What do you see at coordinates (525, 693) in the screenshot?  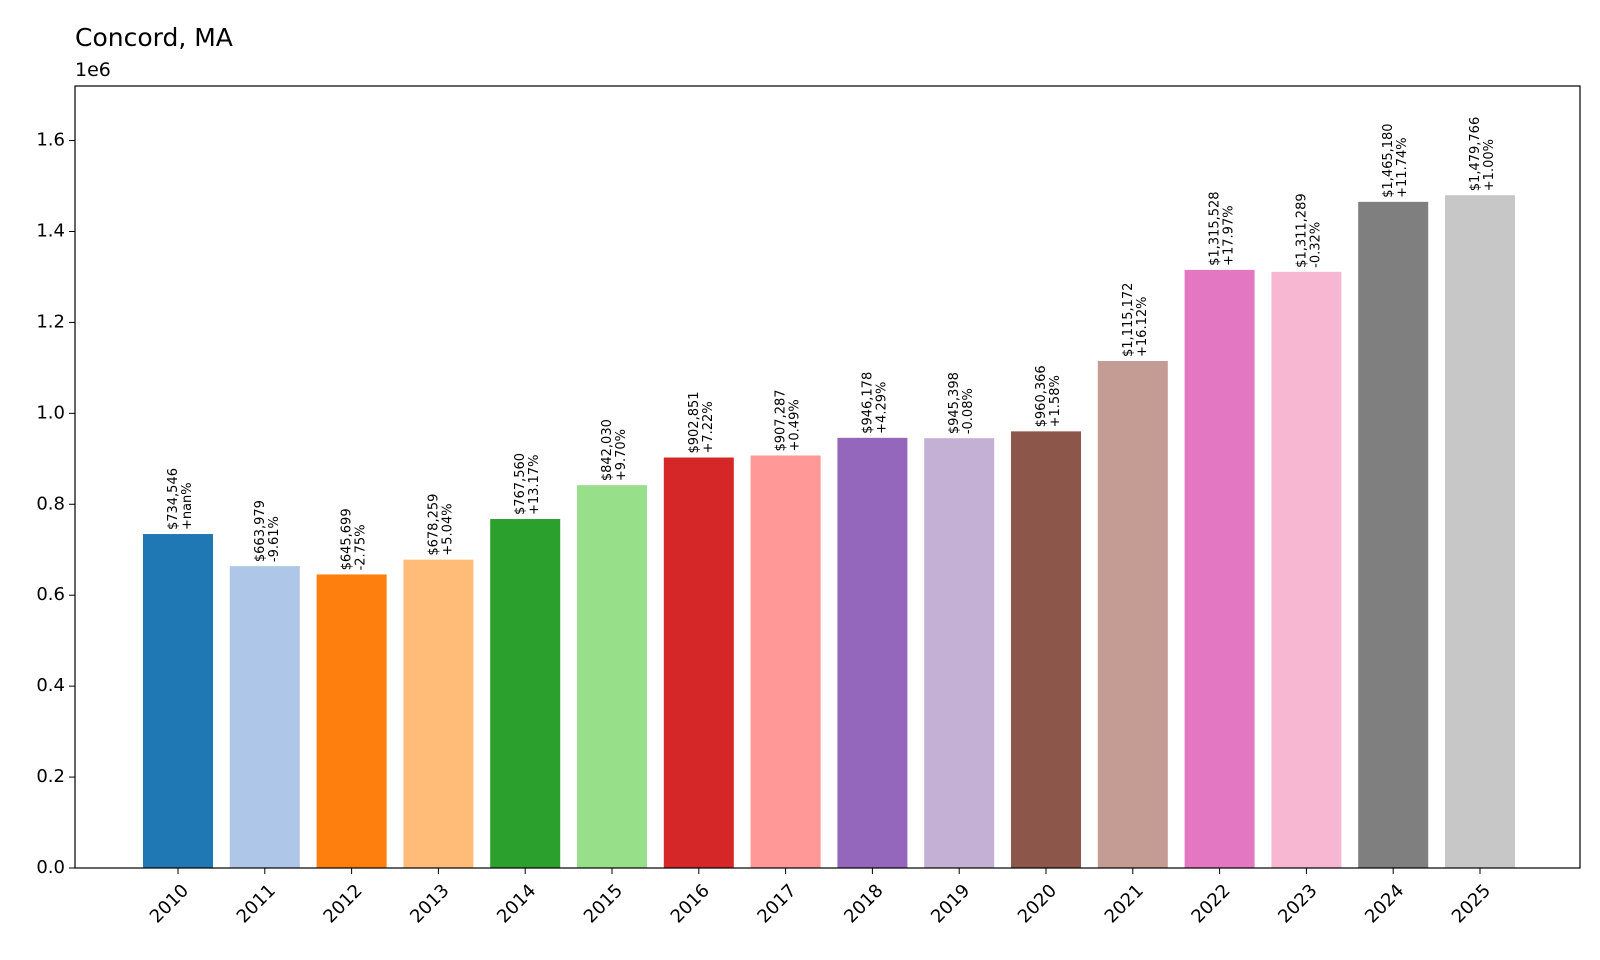 I see `bar-2014` at bounding box center [525, 693].